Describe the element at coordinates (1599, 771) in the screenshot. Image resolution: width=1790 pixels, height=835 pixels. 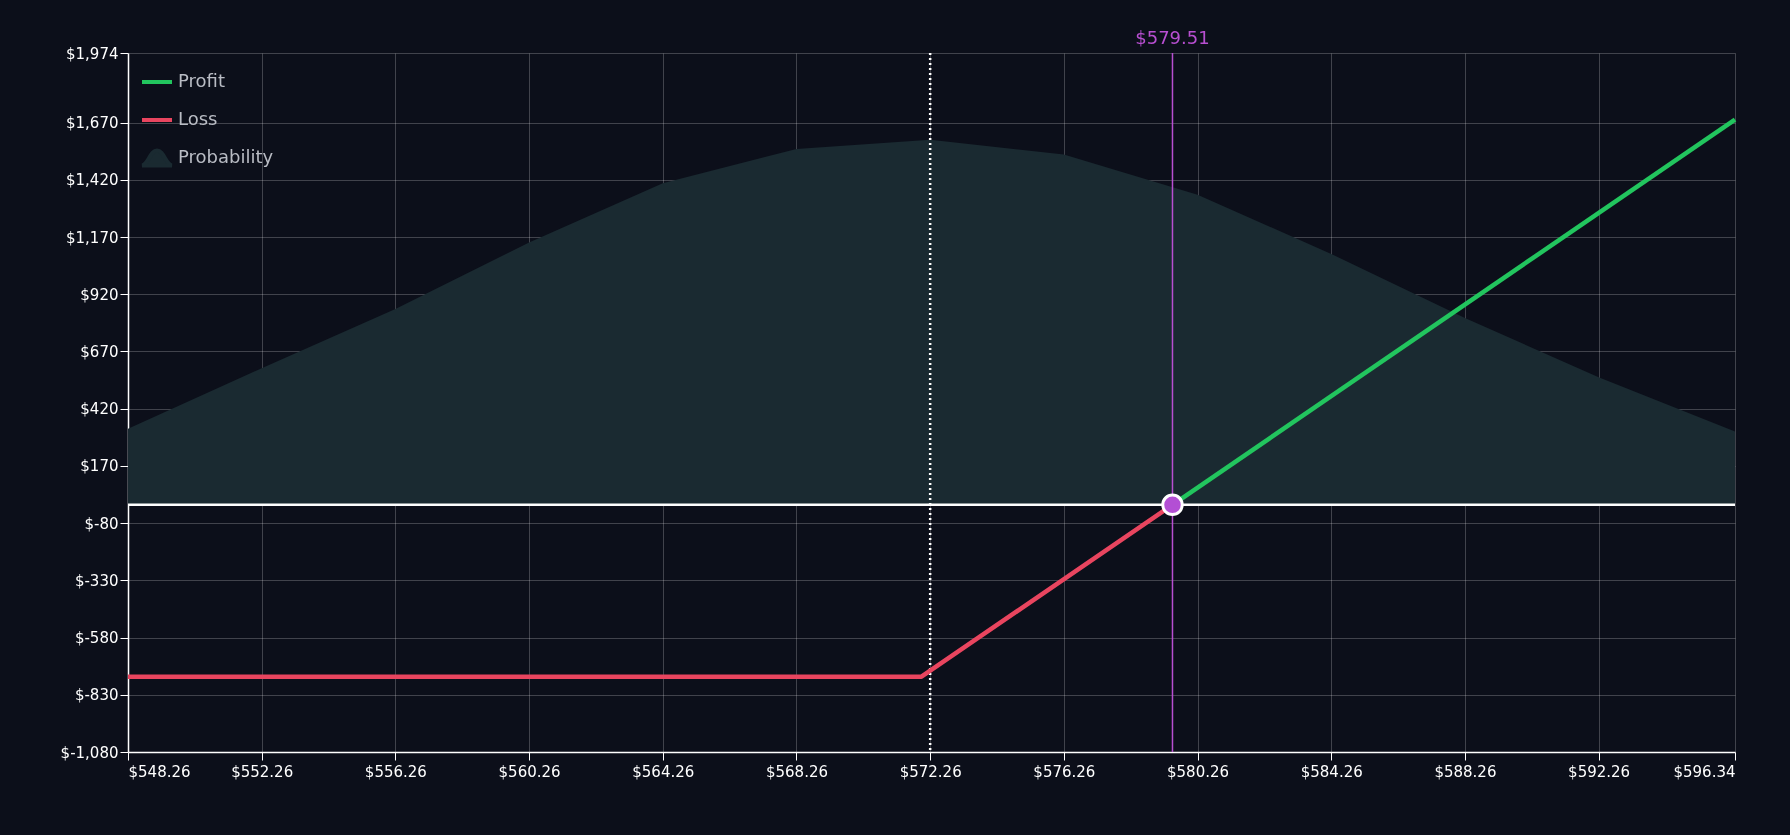
I see `x-tick-label: $592.26` at that location.